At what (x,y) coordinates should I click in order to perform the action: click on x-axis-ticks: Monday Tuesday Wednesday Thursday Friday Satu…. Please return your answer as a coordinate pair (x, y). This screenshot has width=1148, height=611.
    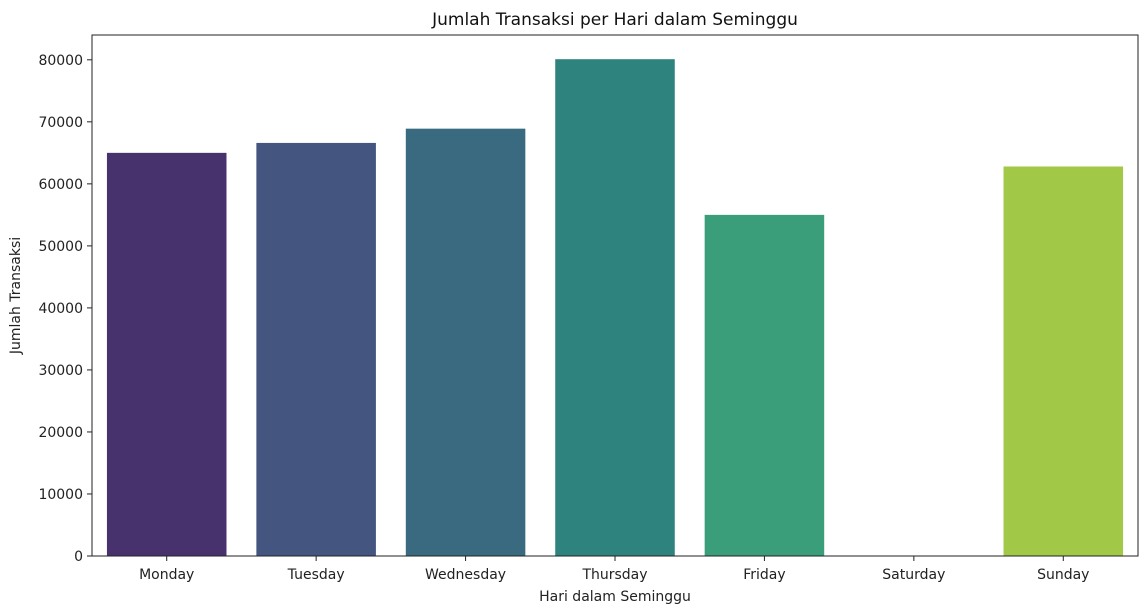
    Looking at the image, I should click on (614, 569).